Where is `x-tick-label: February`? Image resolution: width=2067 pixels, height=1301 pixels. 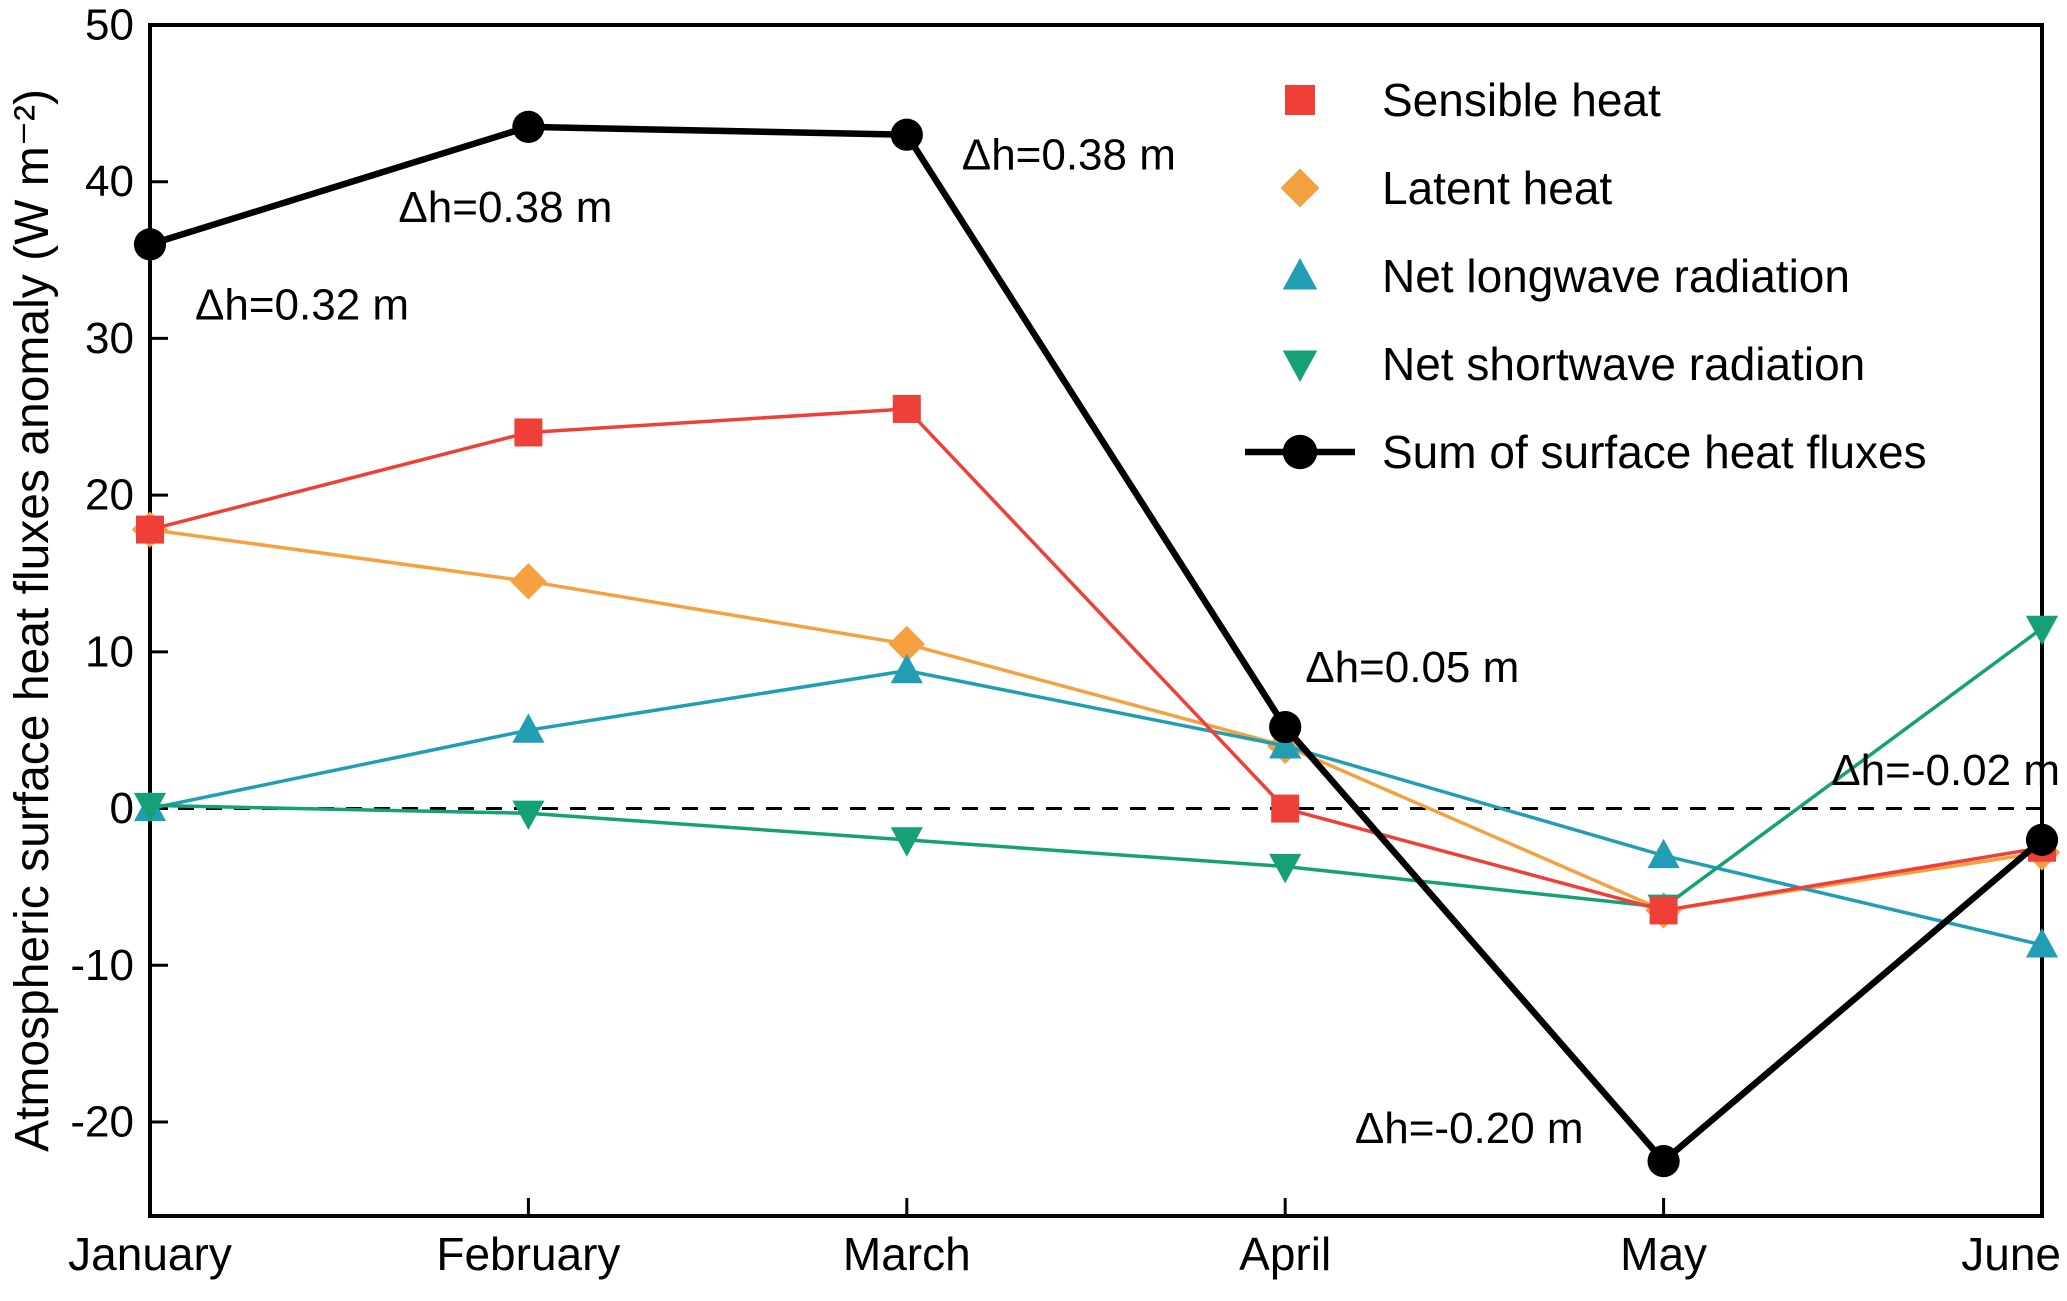
x-tick-label: February is located at coordinates (528, 1254).